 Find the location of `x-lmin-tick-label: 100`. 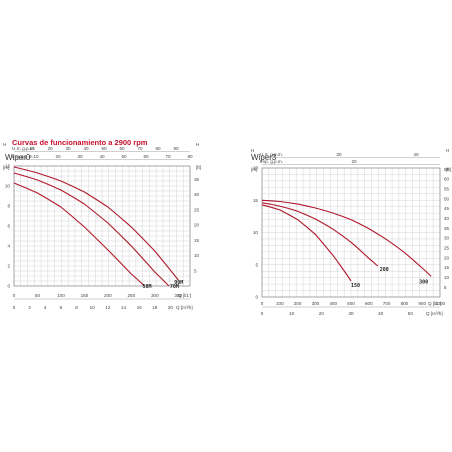

x-lmin-tick-label: 100 is located at coordinates (61, 295).